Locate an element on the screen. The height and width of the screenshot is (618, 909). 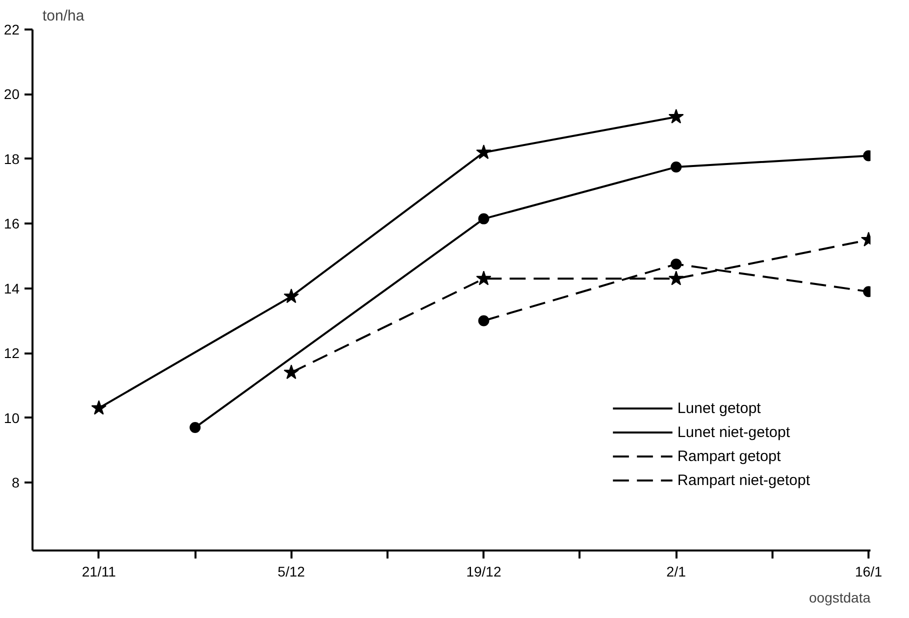
x-axis-title: oogstdata is located at coordinates (840, 598).